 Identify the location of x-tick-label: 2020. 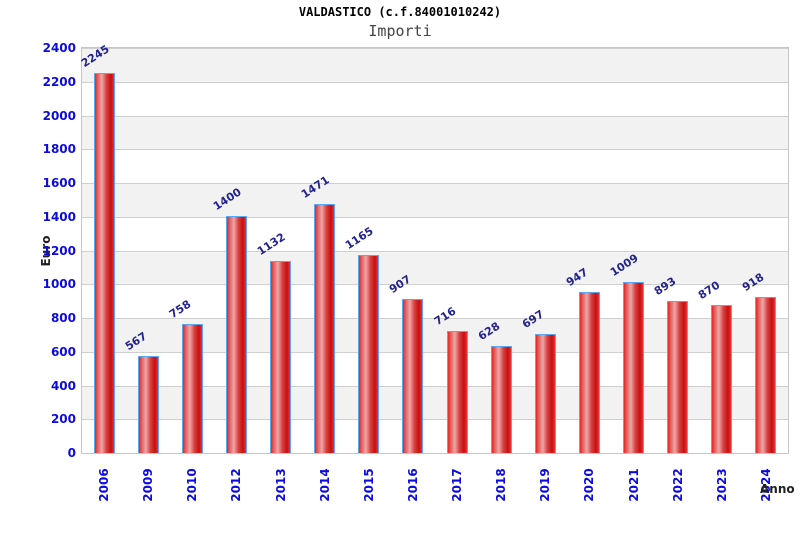
(589, 485).